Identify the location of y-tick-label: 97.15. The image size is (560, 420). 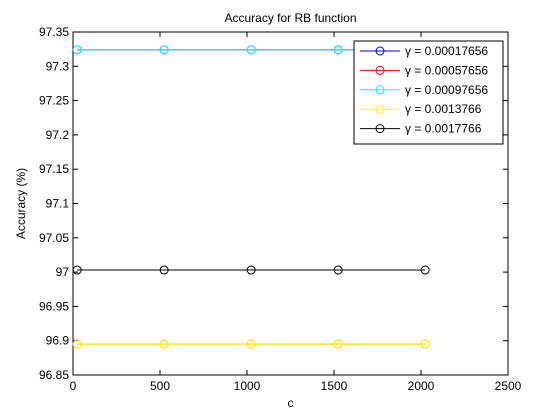
(54, 169).